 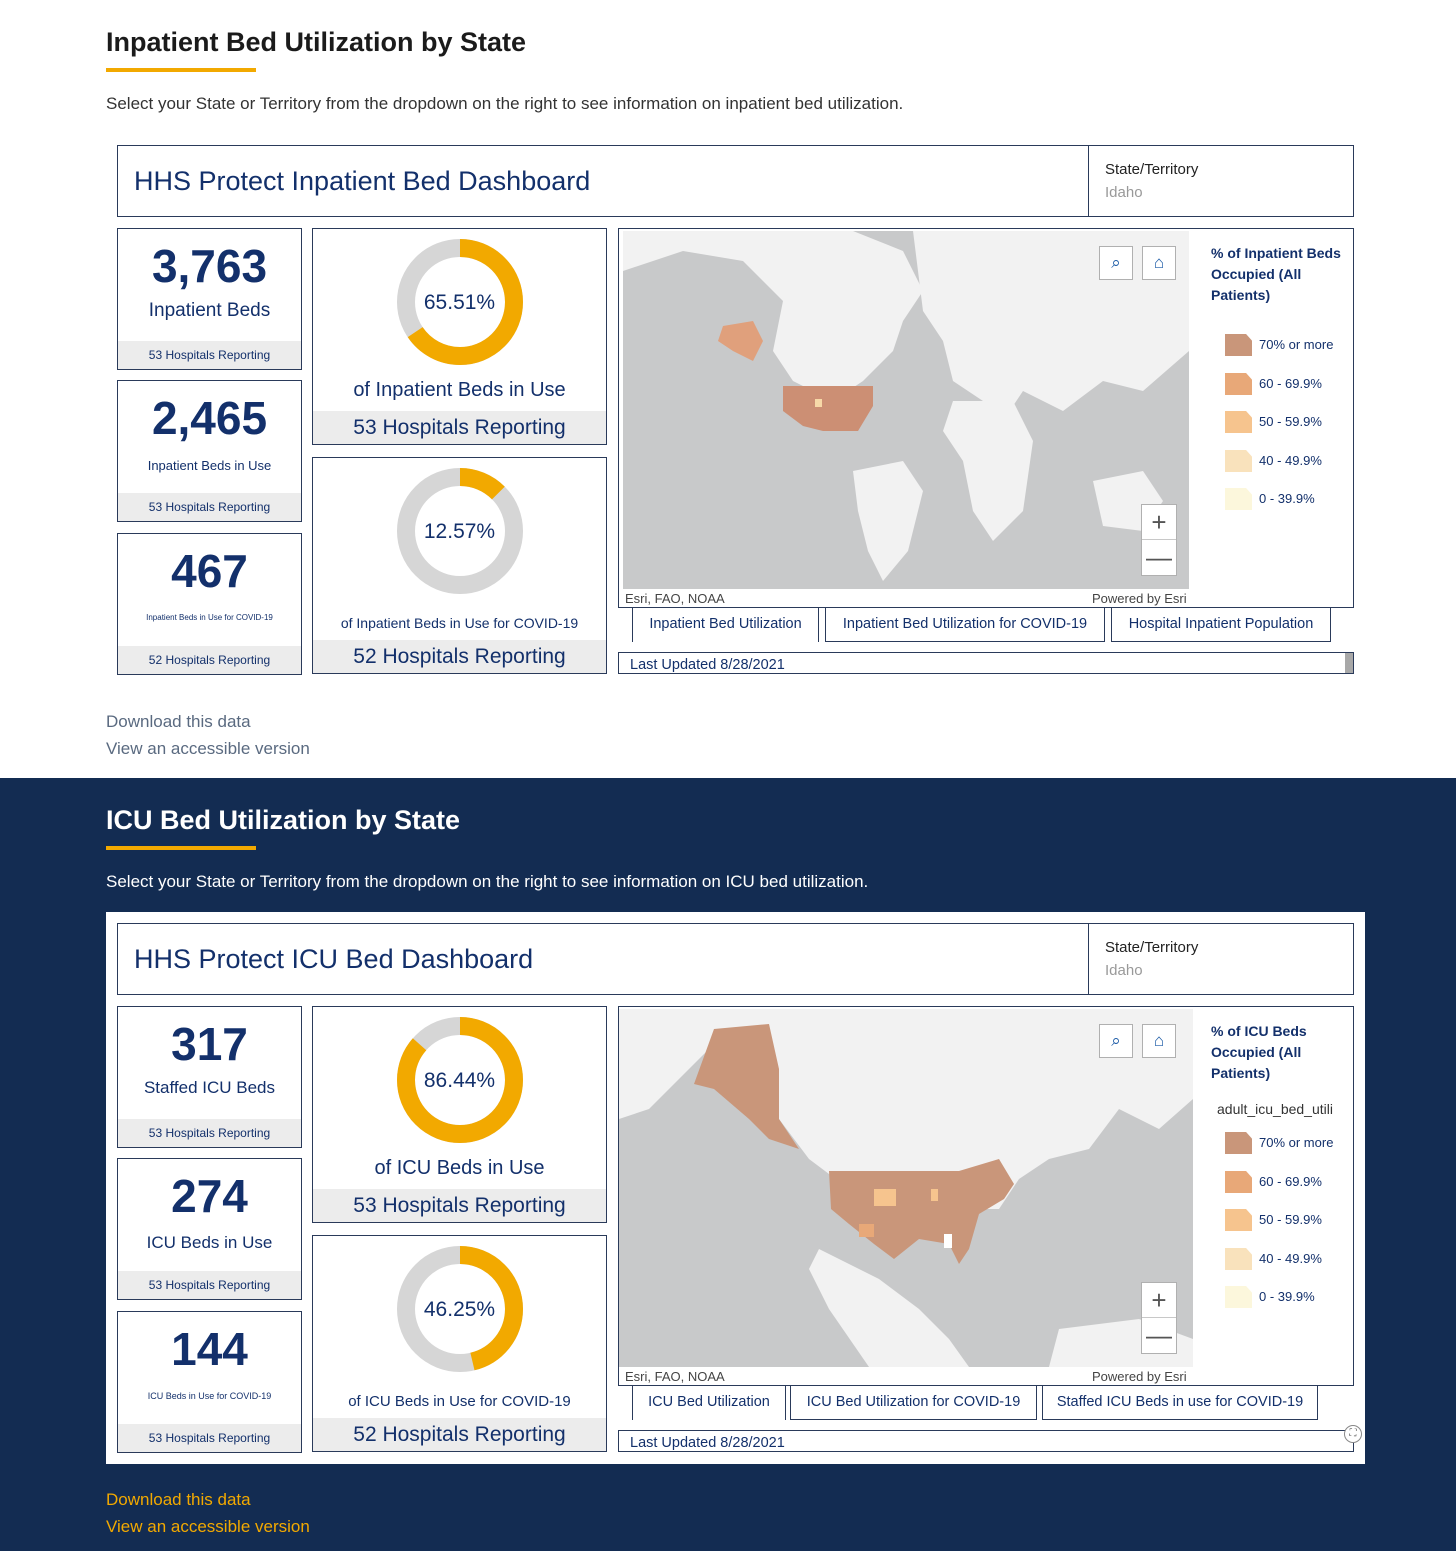 I want to click on north-america-map, so click(x=906, y=1188).